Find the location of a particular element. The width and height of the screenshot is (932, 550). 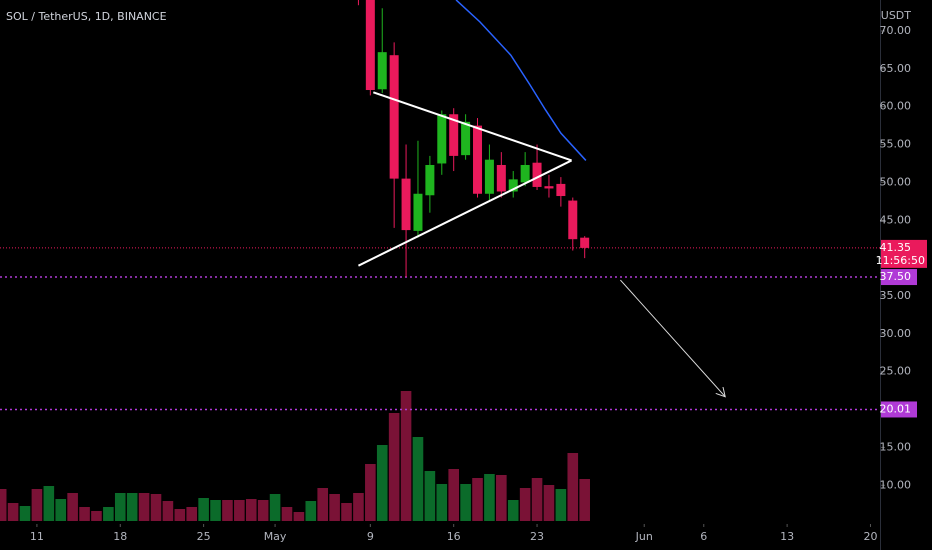

y-tick-label: 30.00 is located at coordinates (896, 333).